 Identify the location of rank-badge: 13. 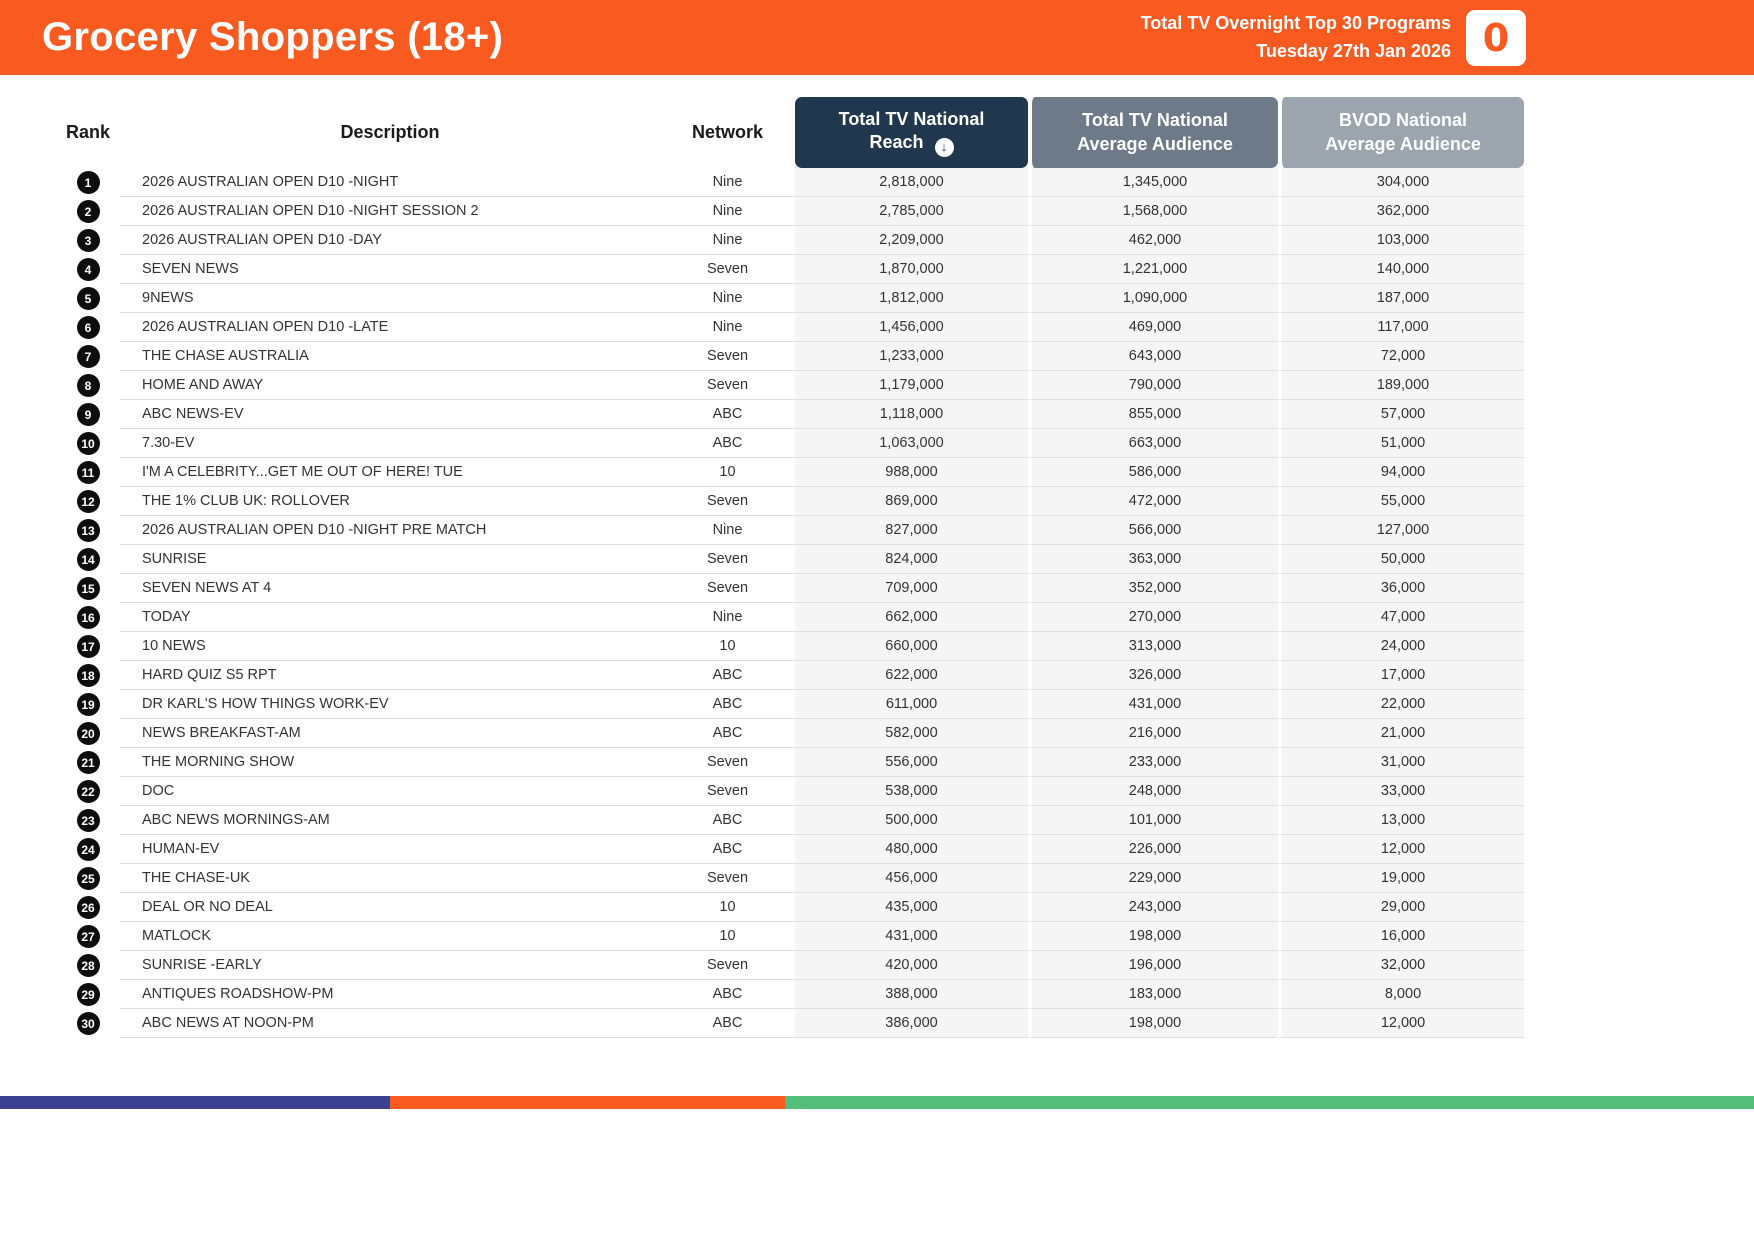
(88, 530).